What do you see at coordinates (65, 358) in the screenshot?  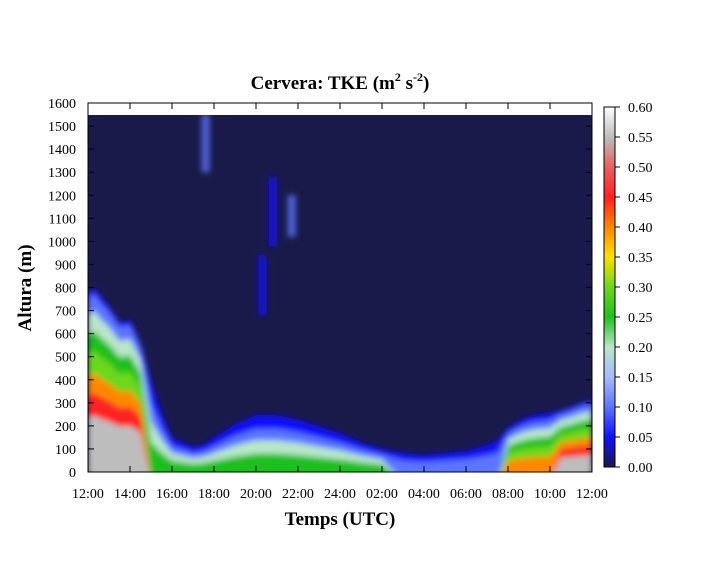 I see `y-tick-label: 500` at bounding box center [65, 358].